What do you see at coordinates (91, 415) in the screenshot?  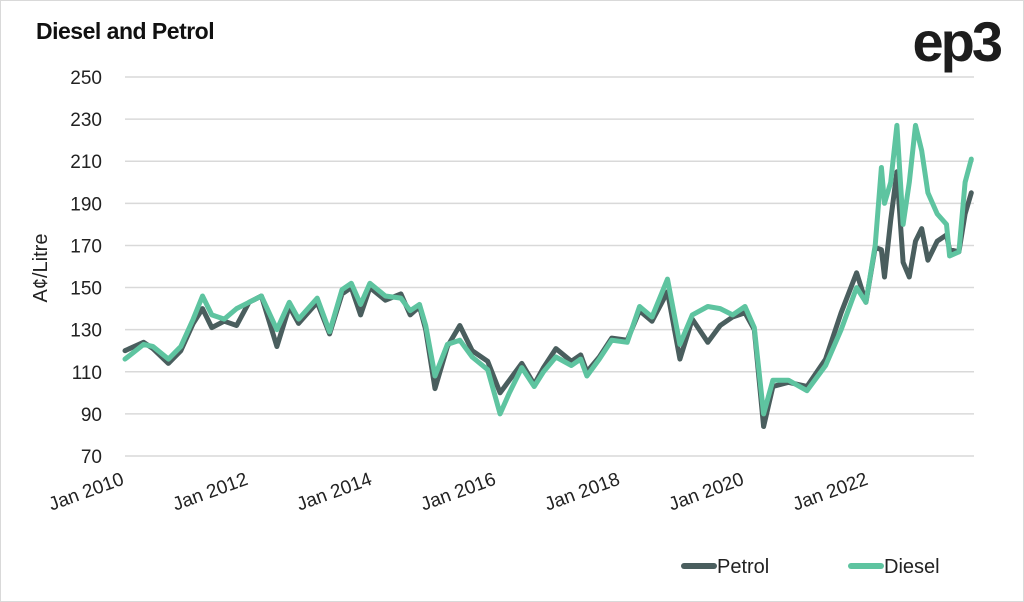 I see `y-tick-label: 90` at bounding box center [91, 415].